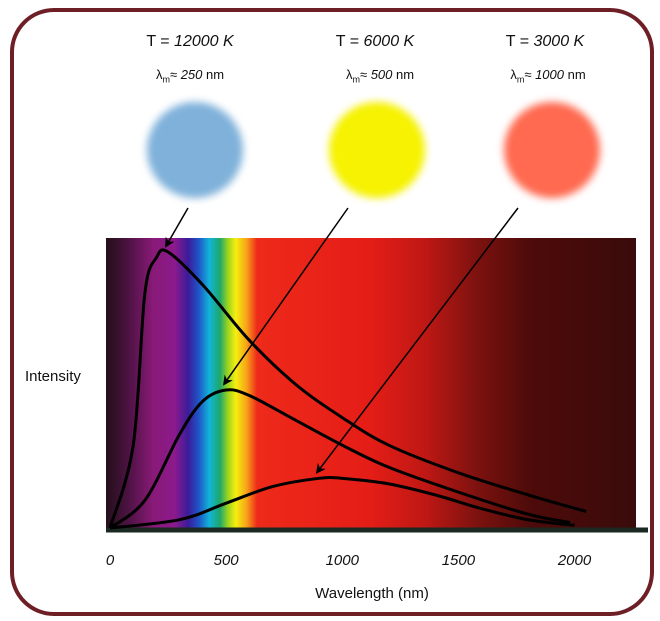 The height and width of the screenshot is (621, 660). What do you see at coordinates (365, 74) in the screenshot?
I see `star-2-lambda-approx: ≈` at bounding box center [365, 74].